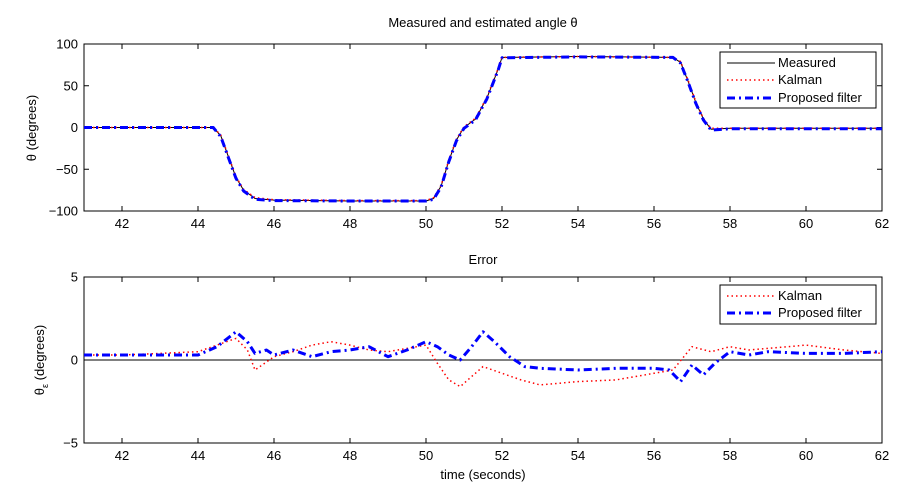  What do you see at coordinates (67, 169) in the screenshot?
I see `top-y-tick-label: −50` at bounding box center [67, 169].